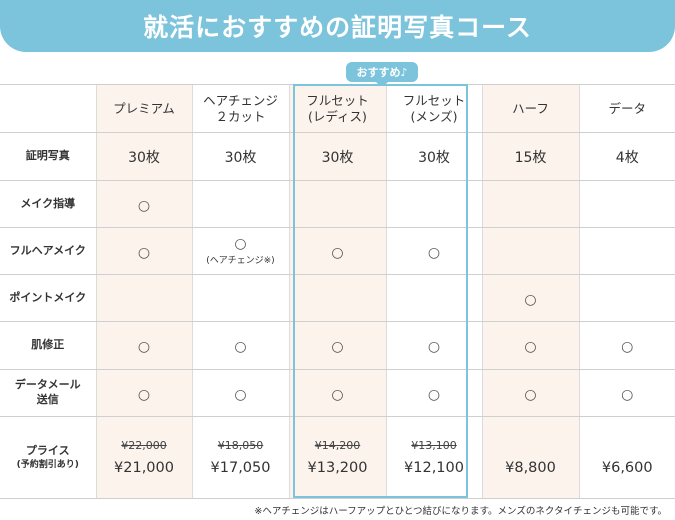  What do you see at coordinates (337, 298) in the screenshot?
I see `table-row-point-makeup: ポイントメイク ○` at bounding box center [337, 298].